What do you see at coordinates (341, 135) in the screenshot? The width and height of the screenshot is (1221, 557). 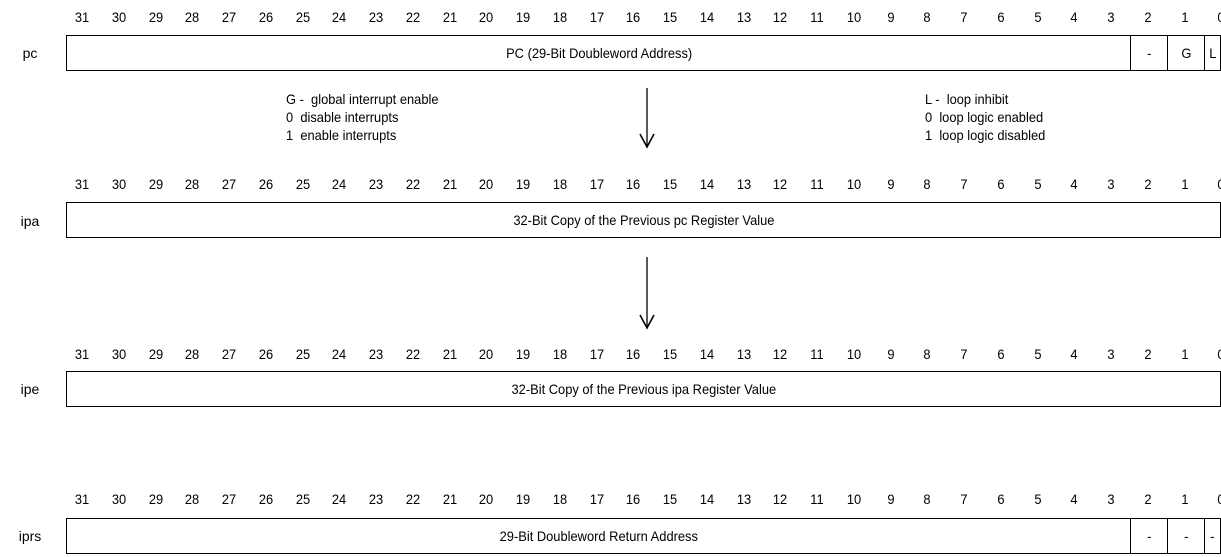 I see `g-bit-note-1: 1 enable interrupts` at bounding box center [341, 135].